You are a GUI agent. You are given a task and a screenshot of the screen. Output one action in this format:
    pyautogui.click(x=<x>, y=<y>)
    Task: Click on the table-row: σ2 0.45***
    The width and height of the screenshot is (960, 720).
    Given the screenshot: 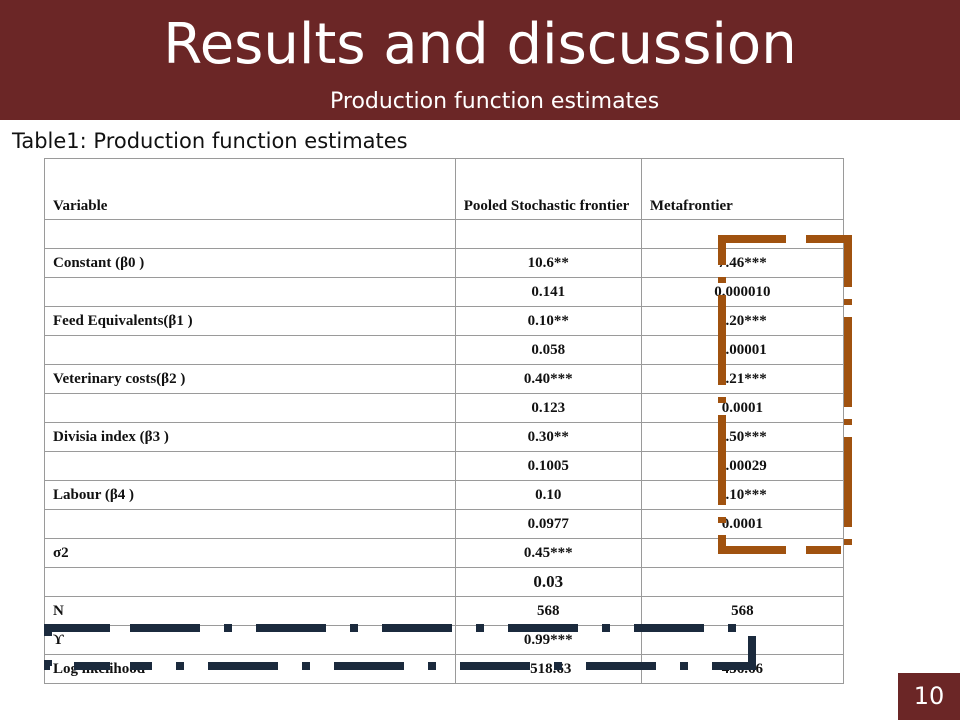 What is the action you would take?
    pyautogui.click(x=444, y=553)
    